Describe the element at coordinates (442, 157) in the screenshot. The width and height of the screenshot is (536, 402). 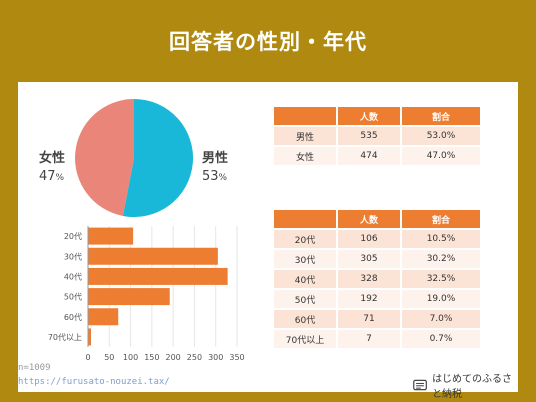
I see `gender-ratio: 47.0%` at that location.